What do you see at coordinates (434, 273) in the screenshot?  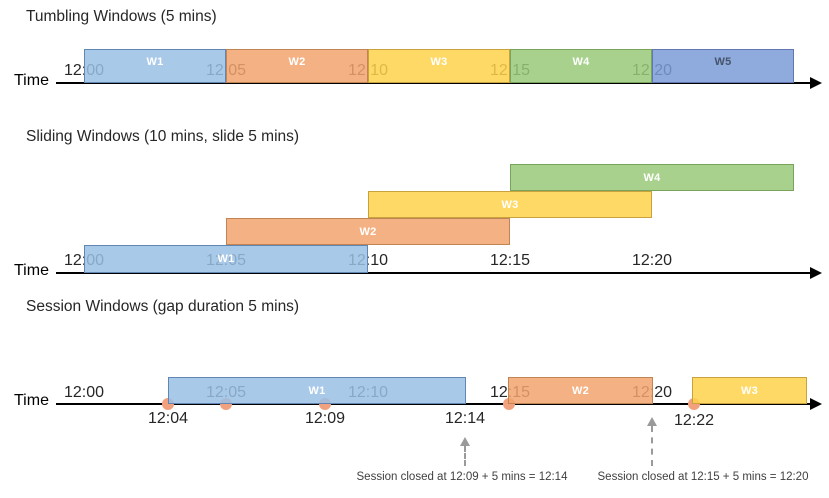 I see `sliding-time-axis` at bounding box center [434, 273].